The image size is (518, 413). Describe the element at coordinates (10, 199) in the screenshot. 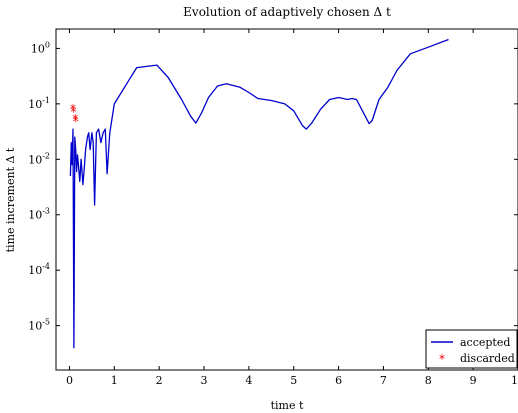

I see `y-axis-label: time increment Δ t` at that location.